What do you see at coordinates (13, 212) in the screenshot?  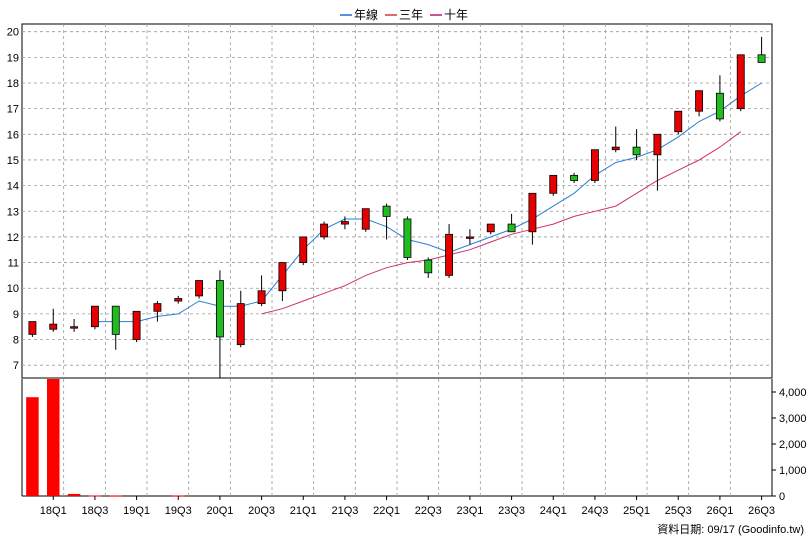 I see `price-tick-label: 13` at bounding box center [13, 212].